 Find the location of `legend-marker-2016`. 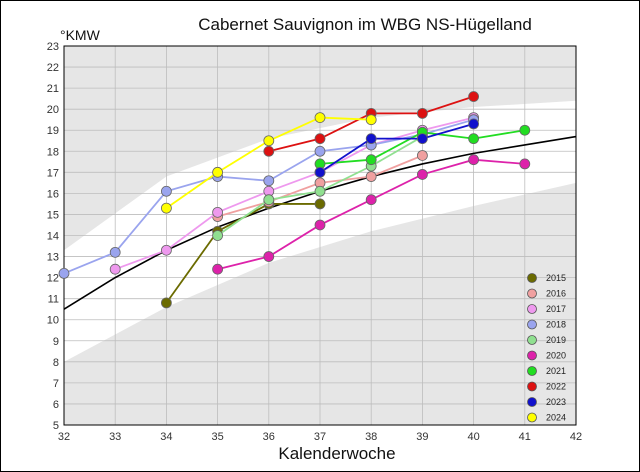

legend-marker-2016 is located at coordinates (532, 293).